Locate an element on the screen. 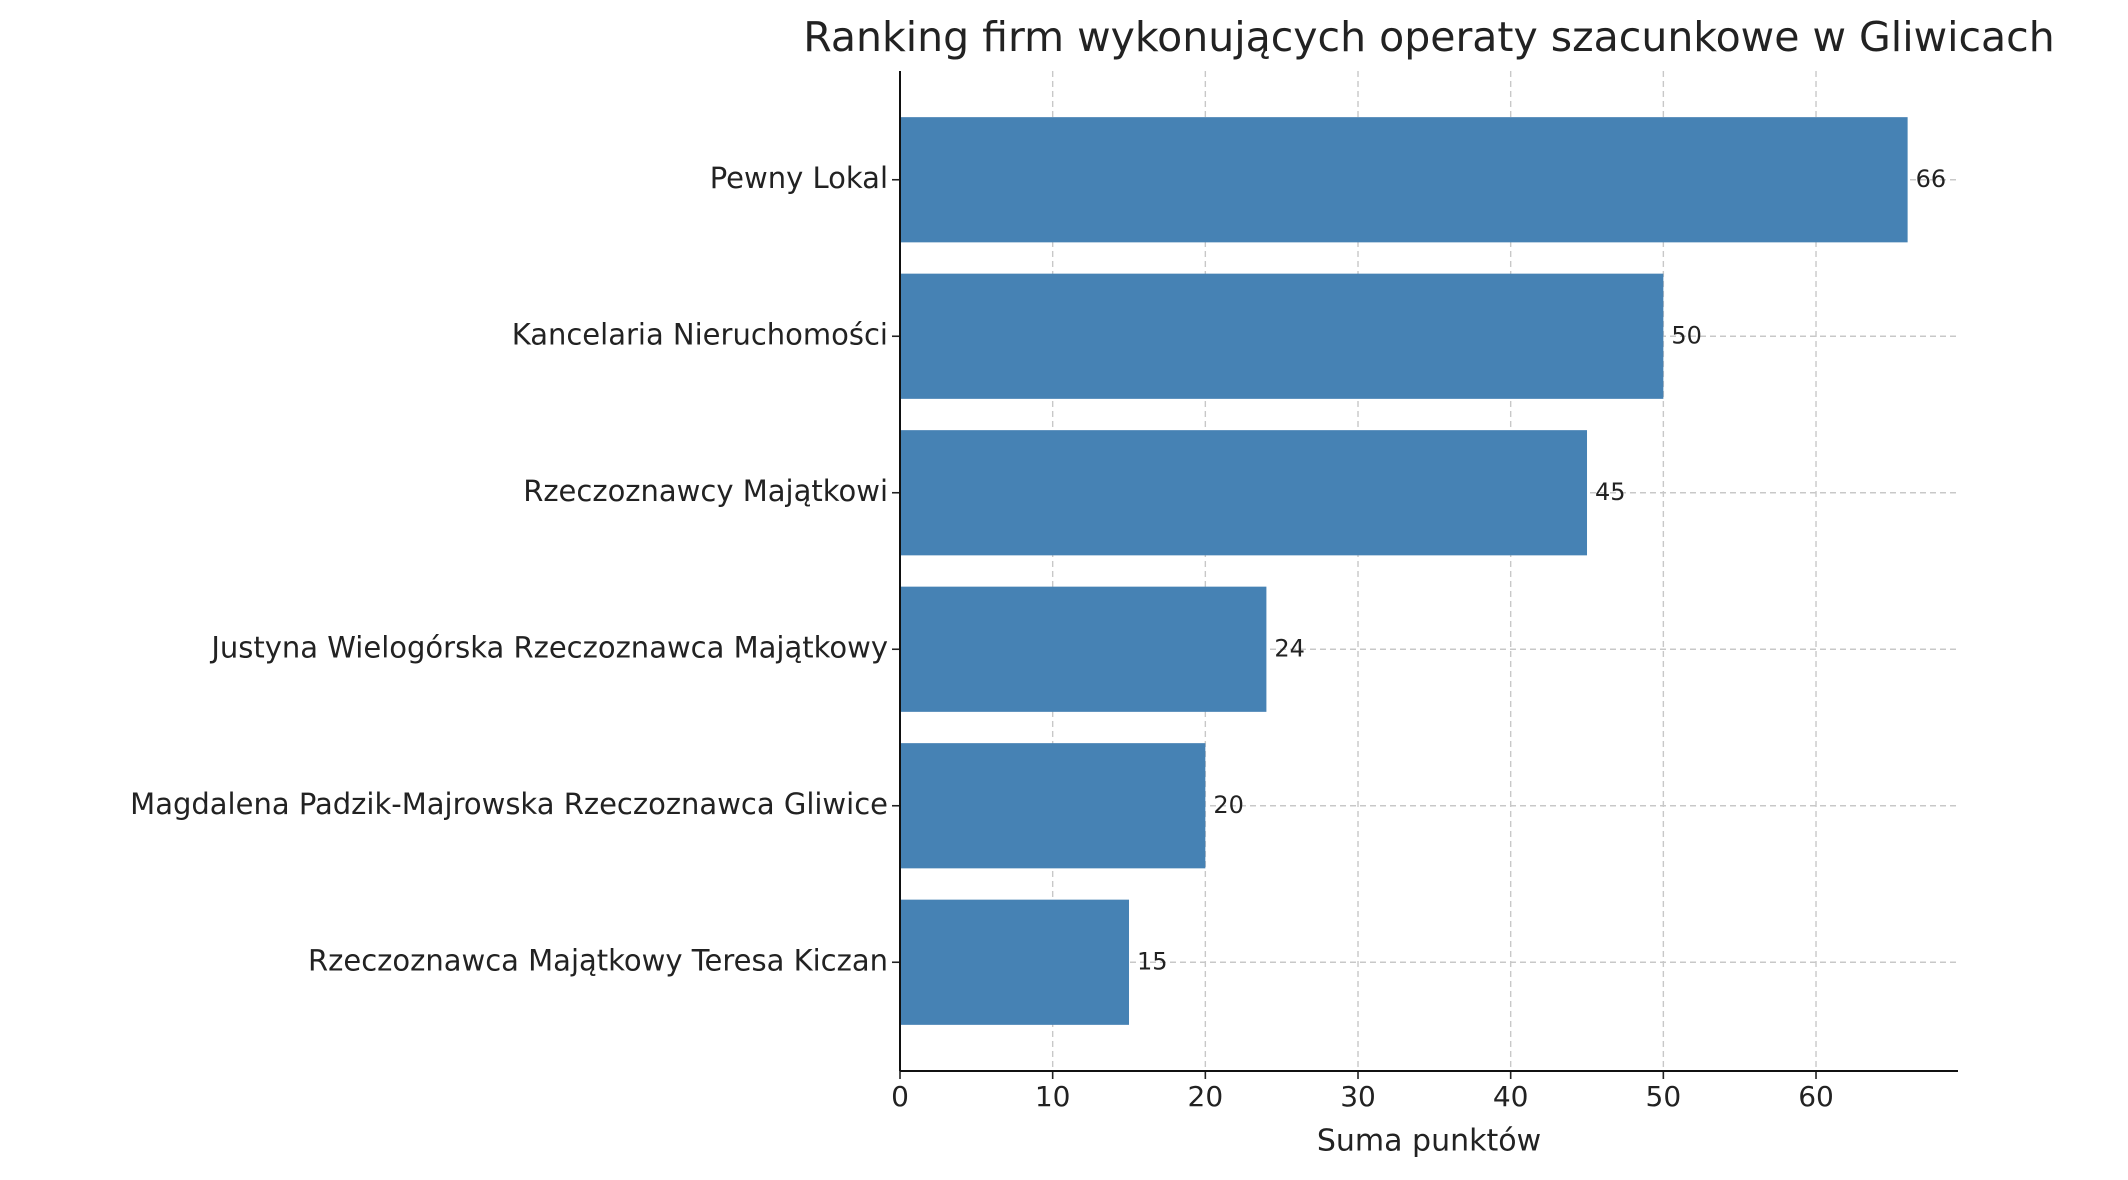 This screenshot has width=2128, height=1180. value-label: 66 is located at coordinates (1931, 179).